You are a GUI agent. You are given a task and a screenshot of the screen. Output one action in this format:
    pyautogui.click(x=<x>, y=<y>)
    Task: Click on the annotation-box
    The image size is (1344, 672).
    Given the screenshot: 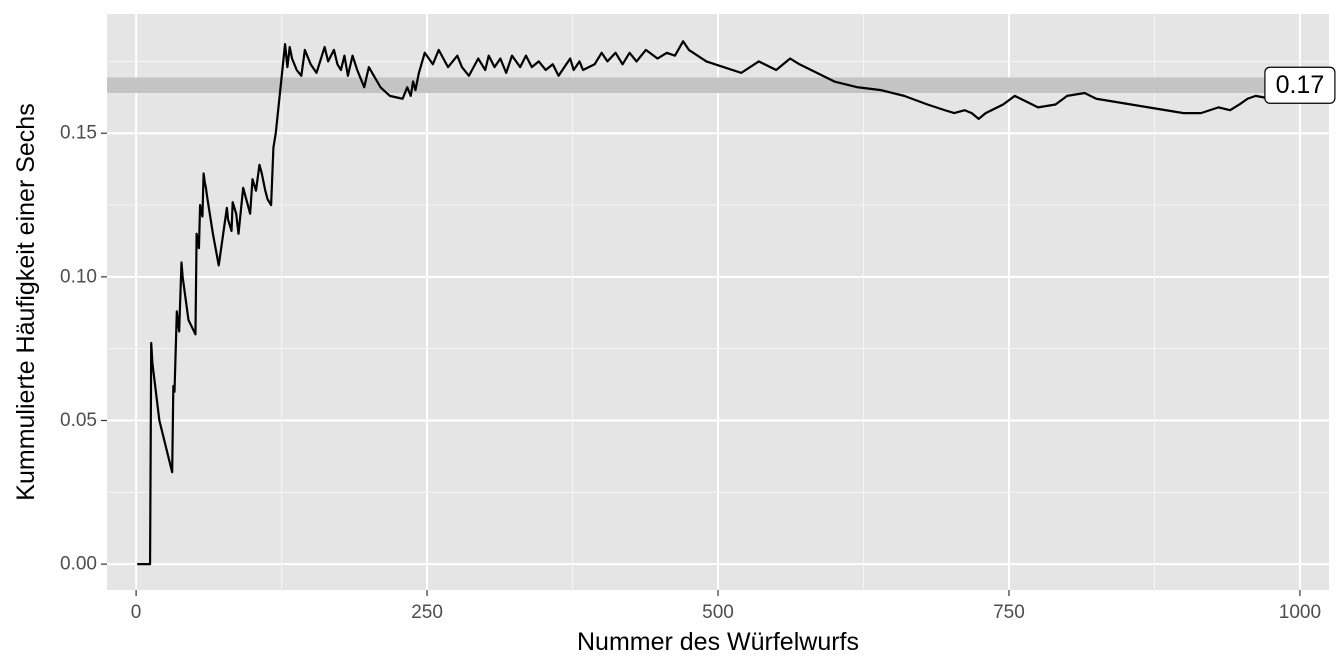 What is the action you would take?
    pyautogui.click(x=1300, y=85)
    